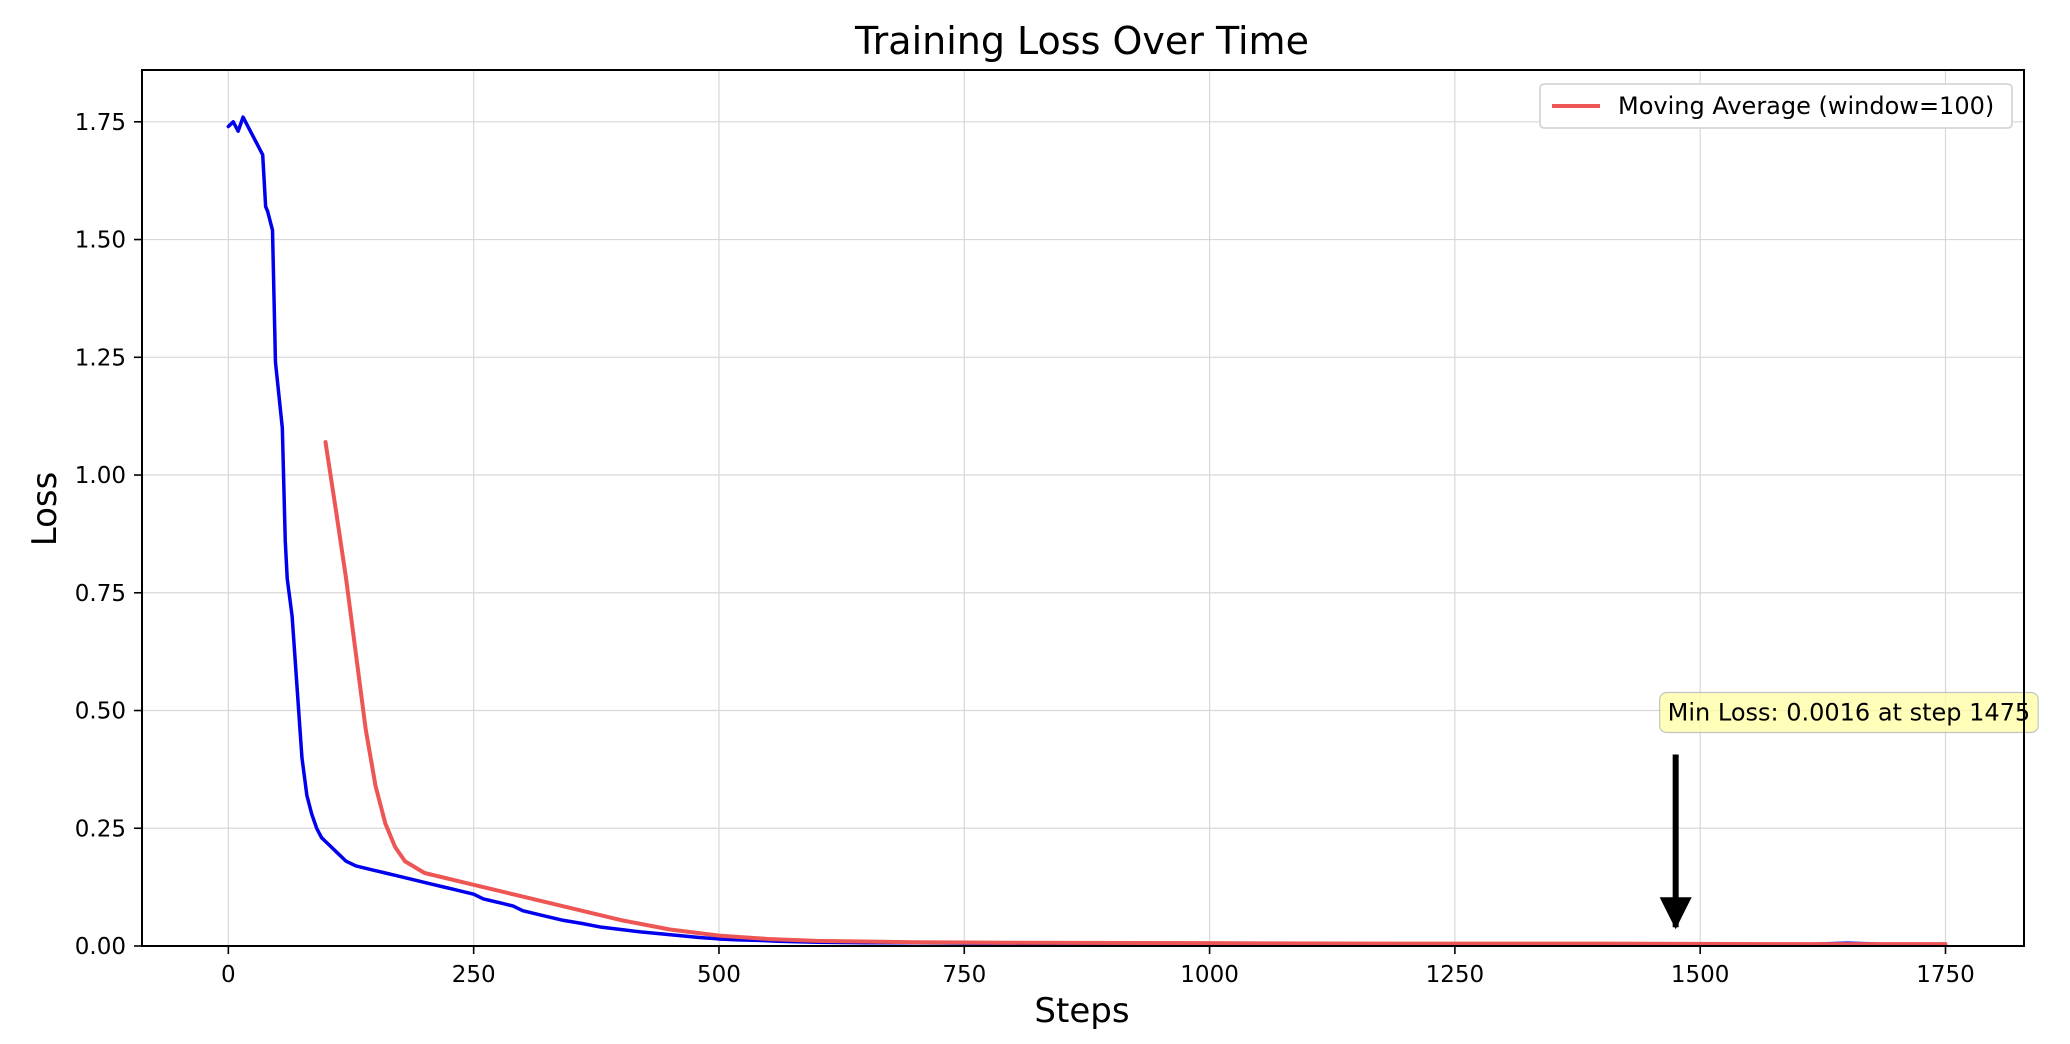  I want to click on annotation-text-0: Min Loss: 0.0016 at step 1475, so click(1849, 713).